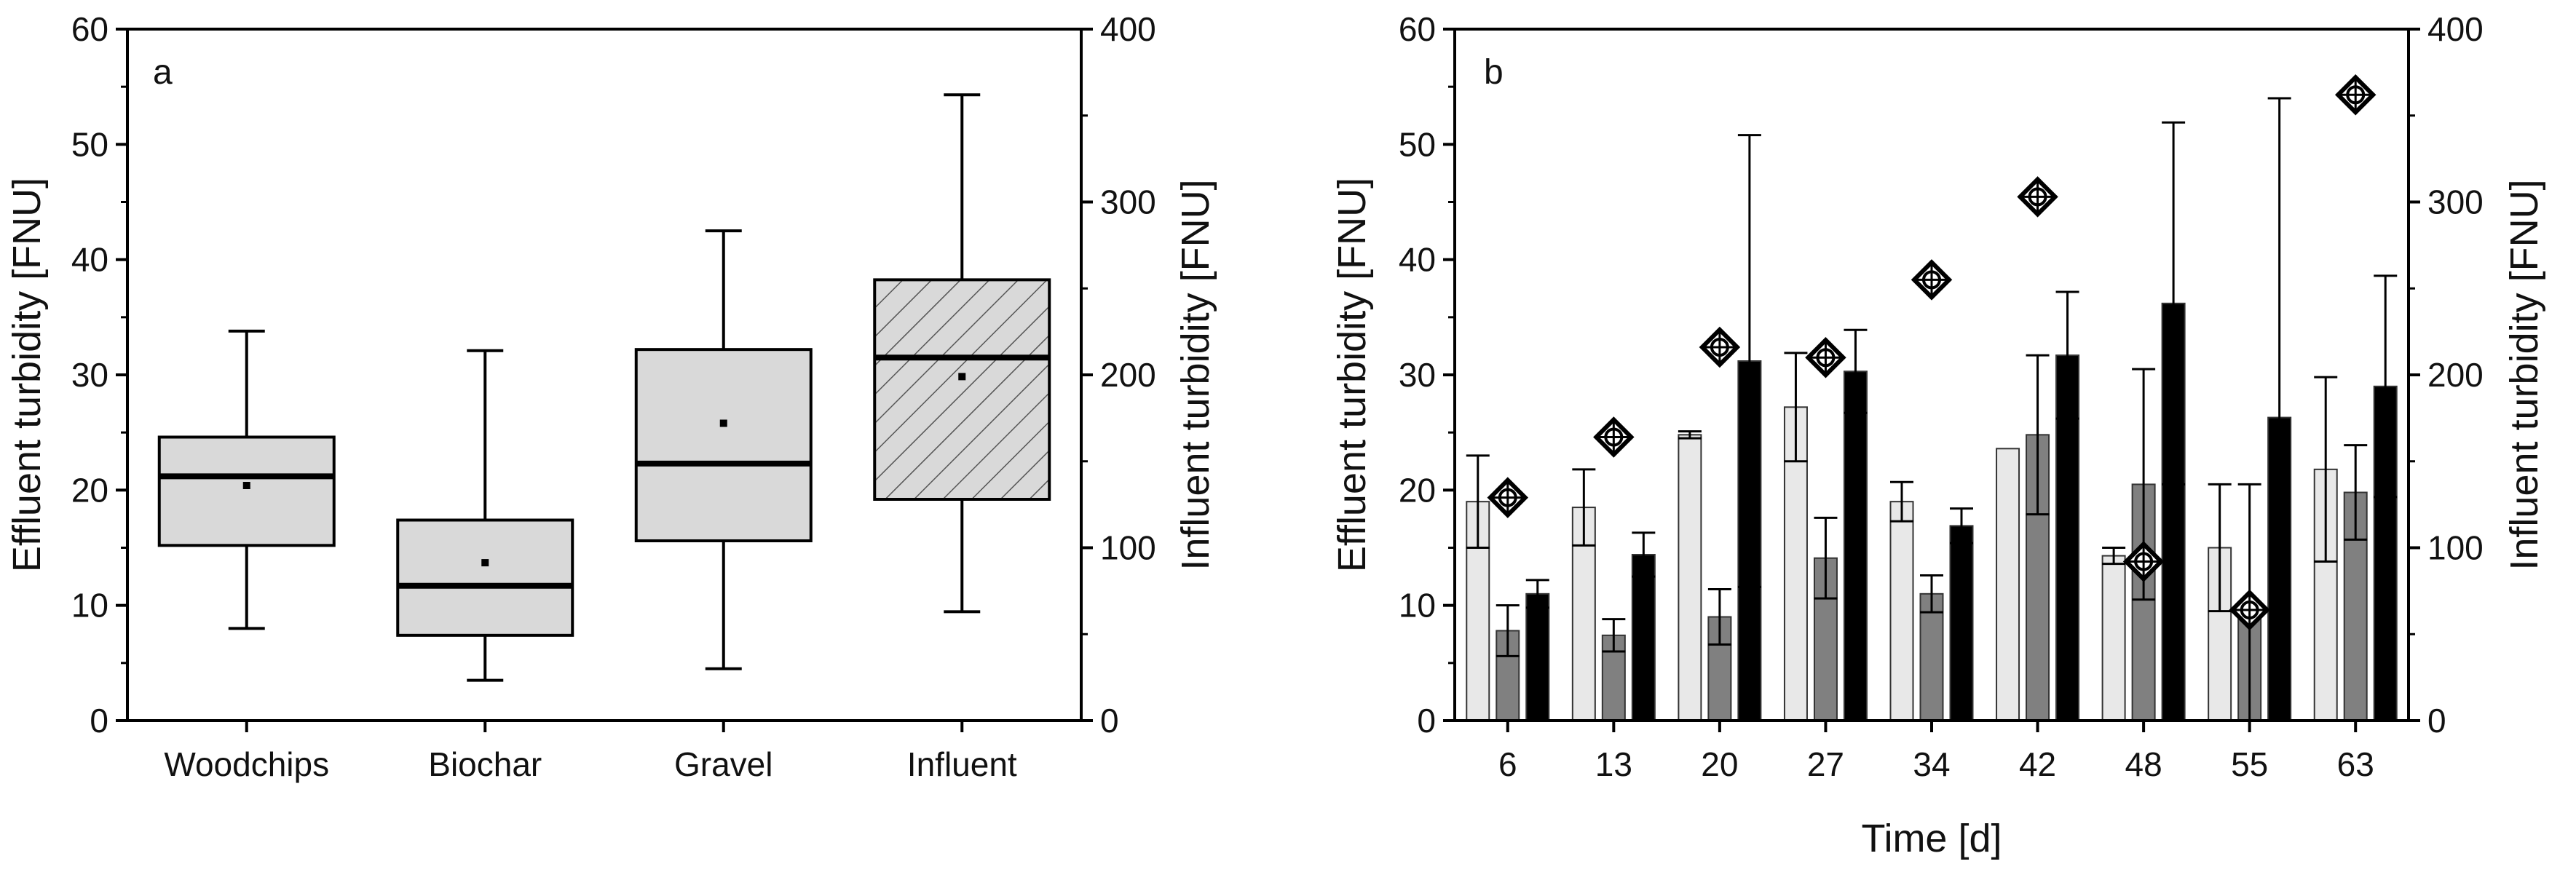 This screenshot has width=2576, height=872. What do you see at coordinates (1508, 764) in the screenshot?
I see `x-tick-label: 6` at bounding box center [1508, 764].